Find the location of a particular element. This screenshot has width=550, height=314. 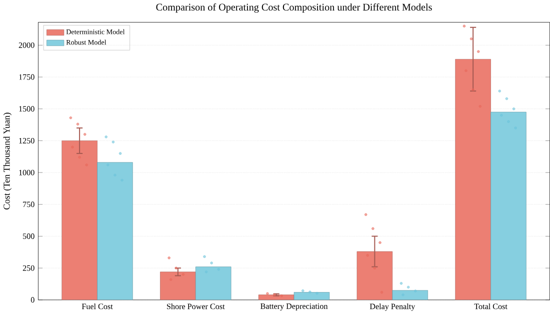

x-tick-label: Fuel Cost is located at coordinates (97, 306).